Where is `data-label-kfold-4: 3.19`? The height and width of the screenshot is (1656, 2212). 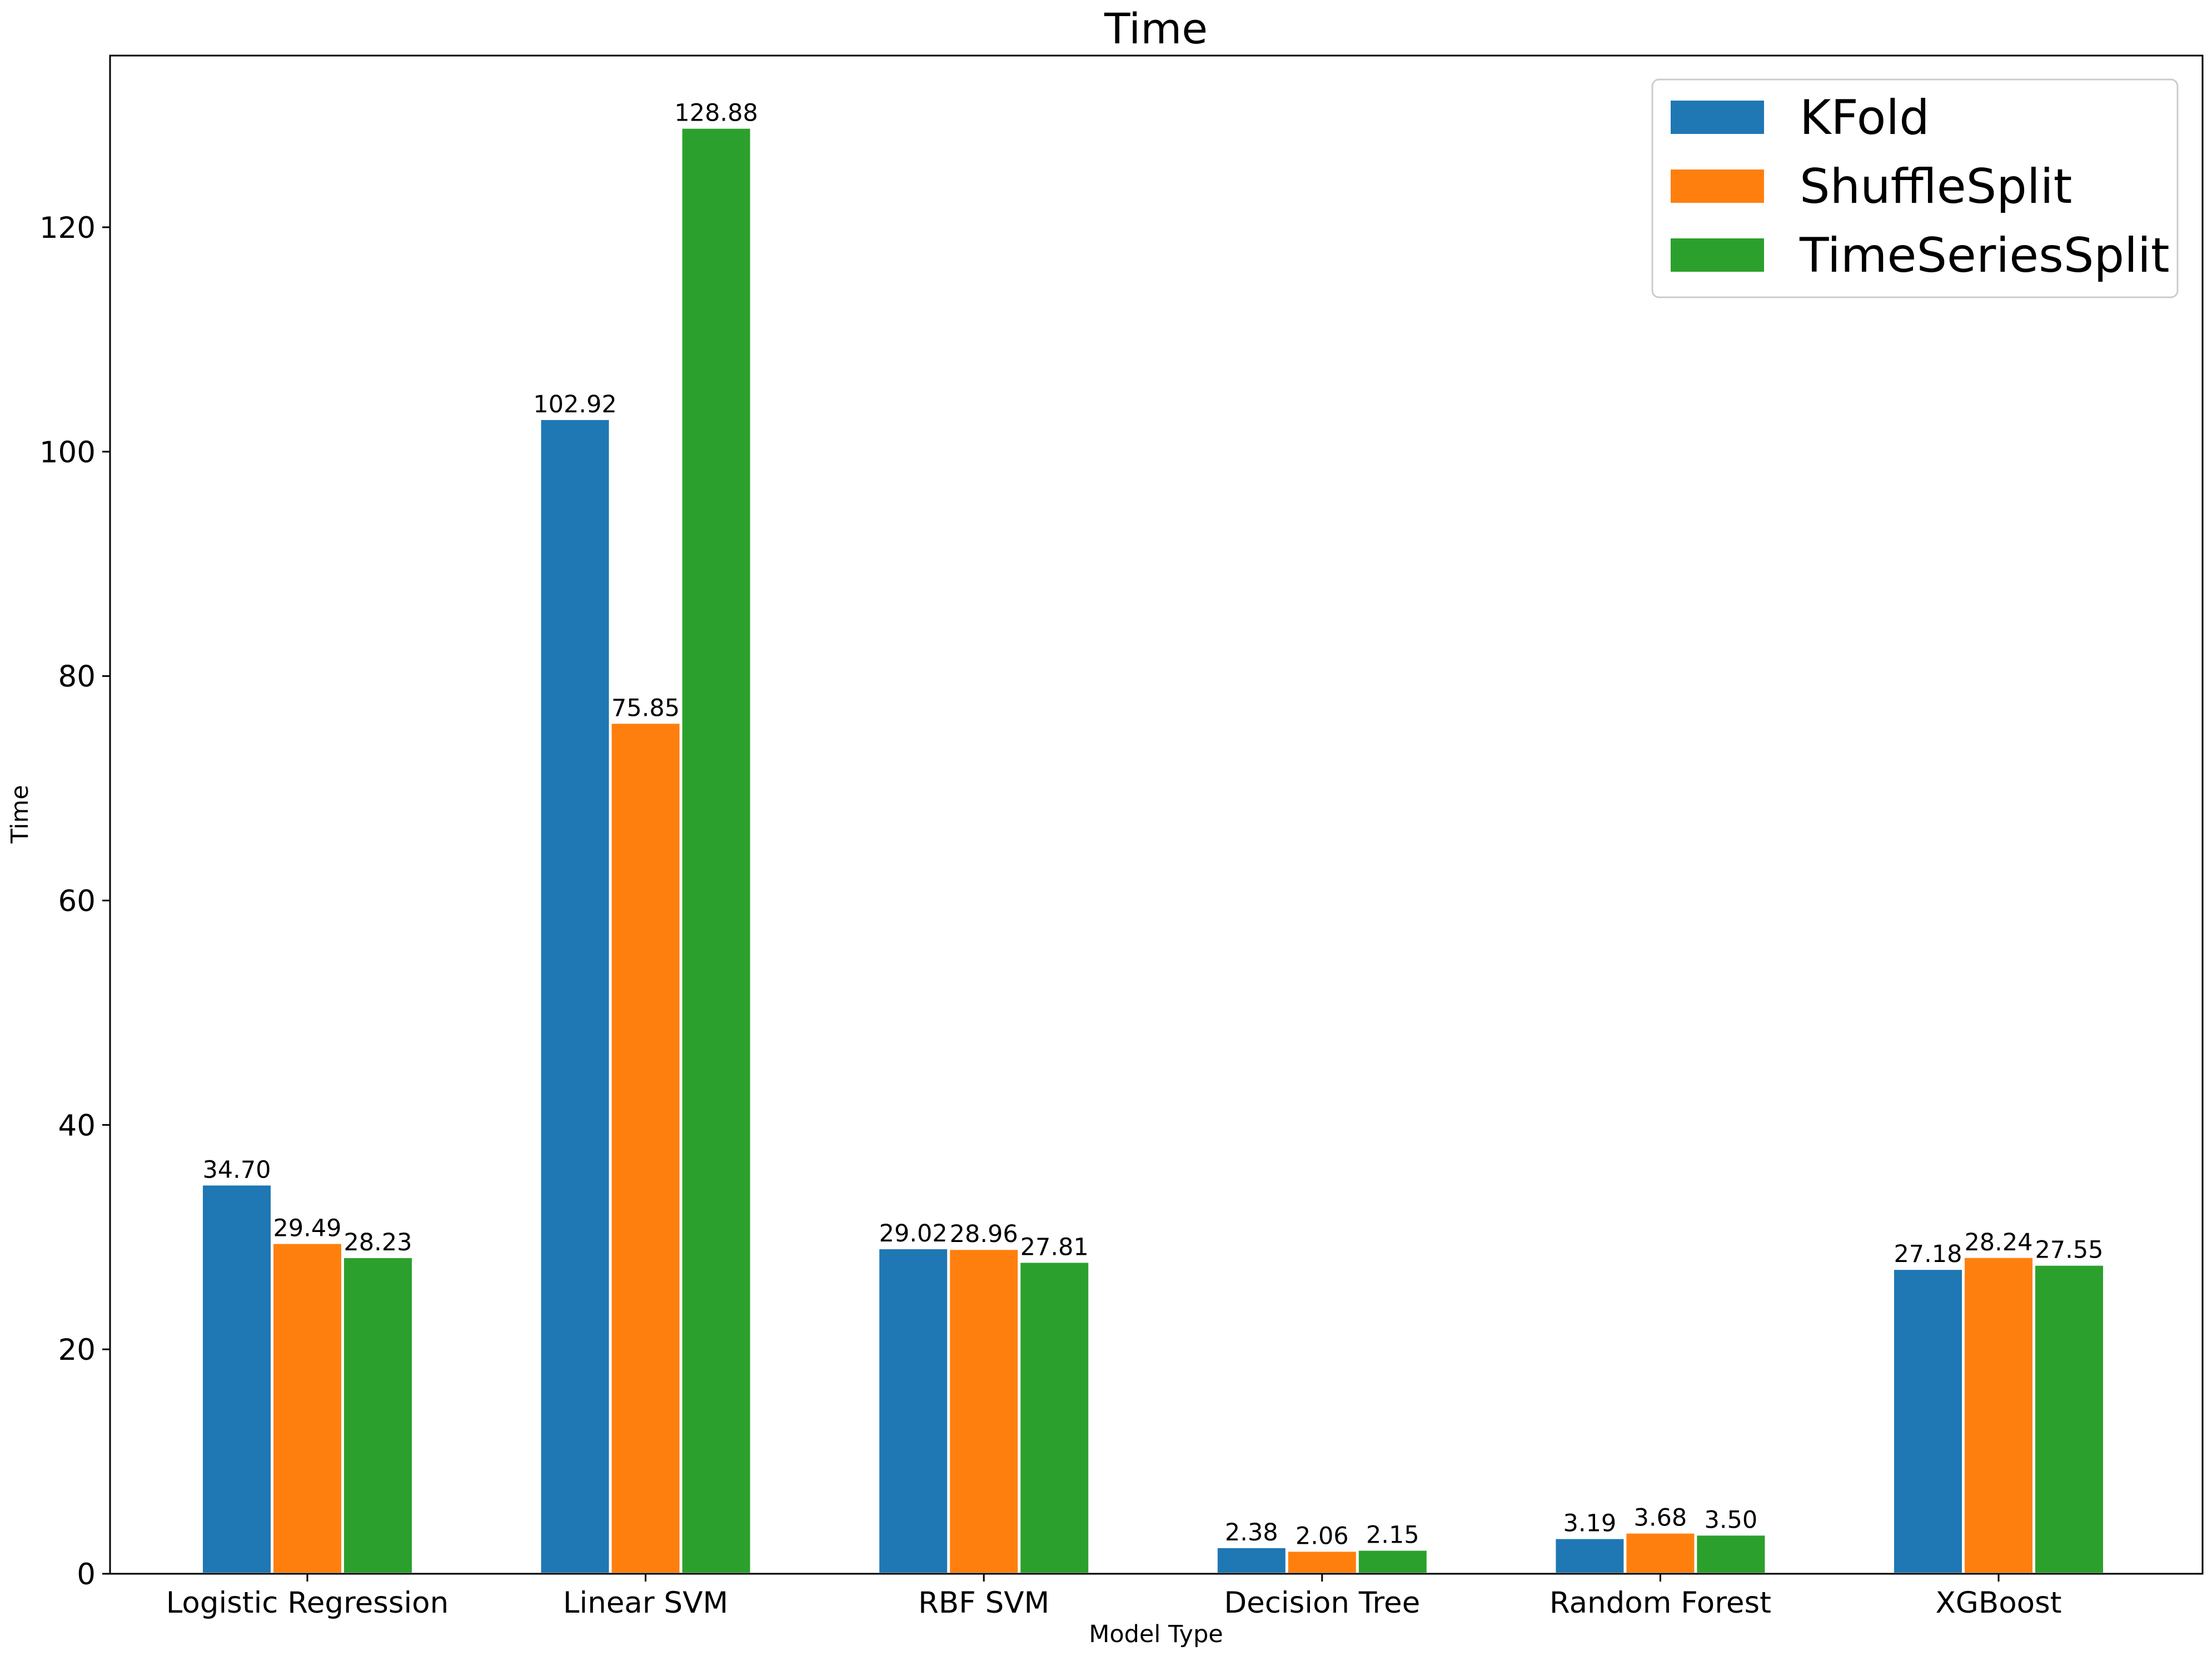
data-label-kfold-4: 3.19 is located at coordinates (1590, 1524).